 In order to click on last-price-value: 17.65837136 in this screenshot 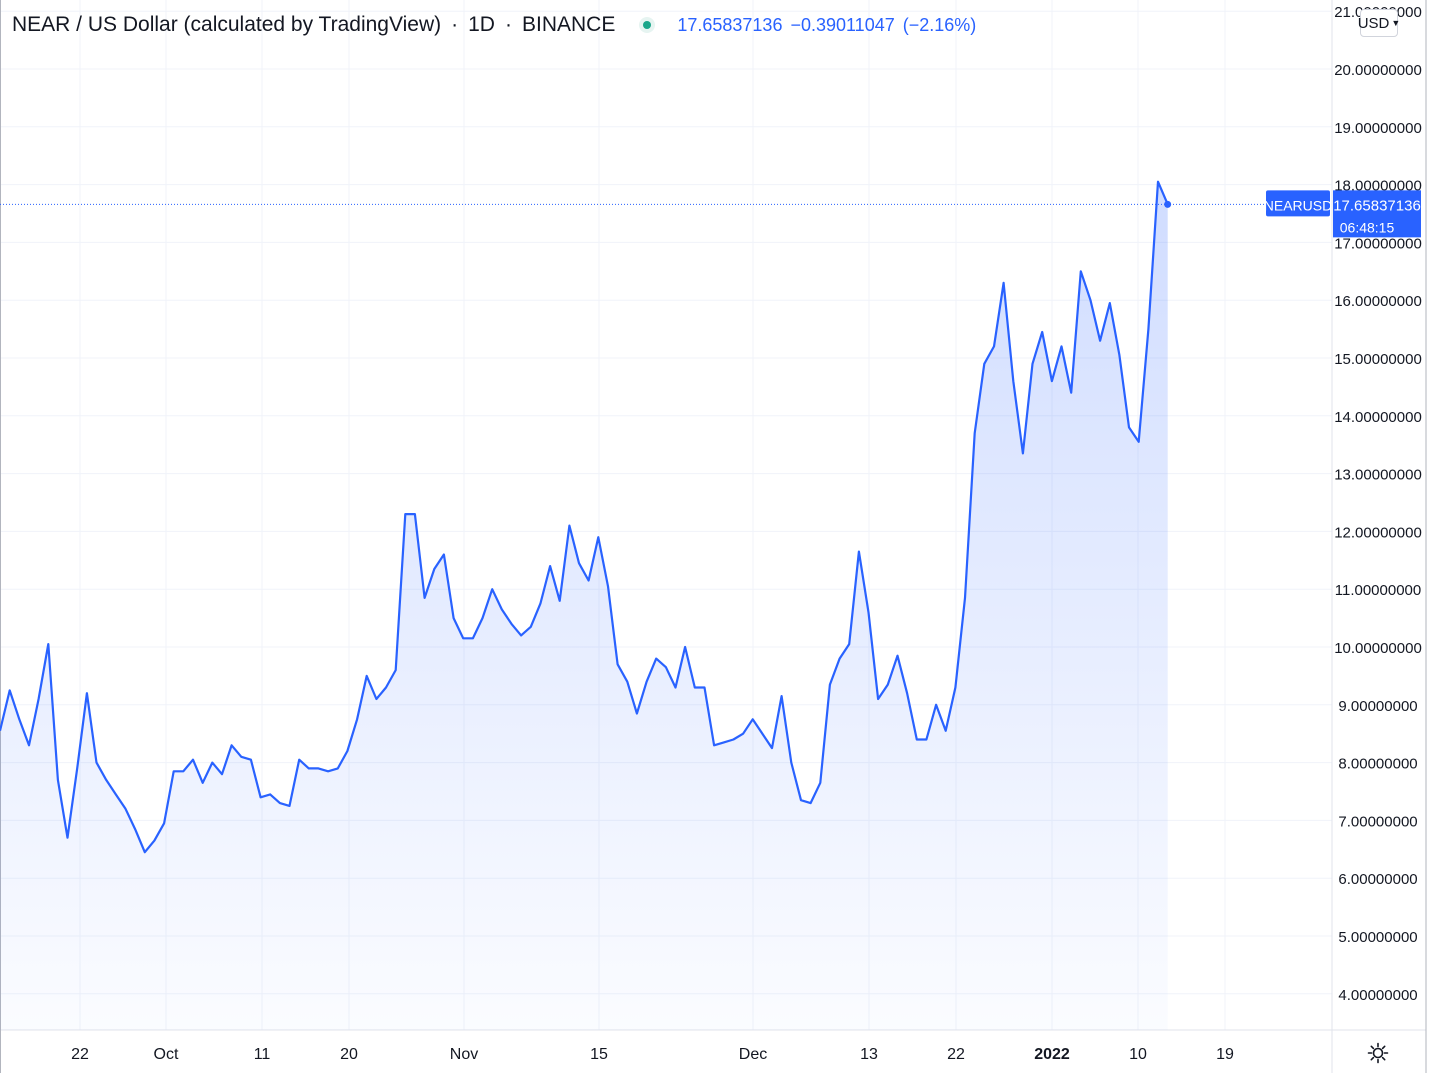, I will do `click(730, 24)`.